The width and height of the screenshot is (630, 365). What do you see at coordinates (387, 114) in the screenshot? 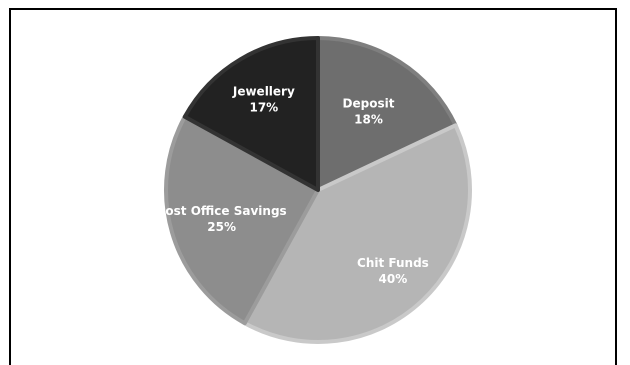
I see `pie-slice-deposit` at bounding box center [387, 114].